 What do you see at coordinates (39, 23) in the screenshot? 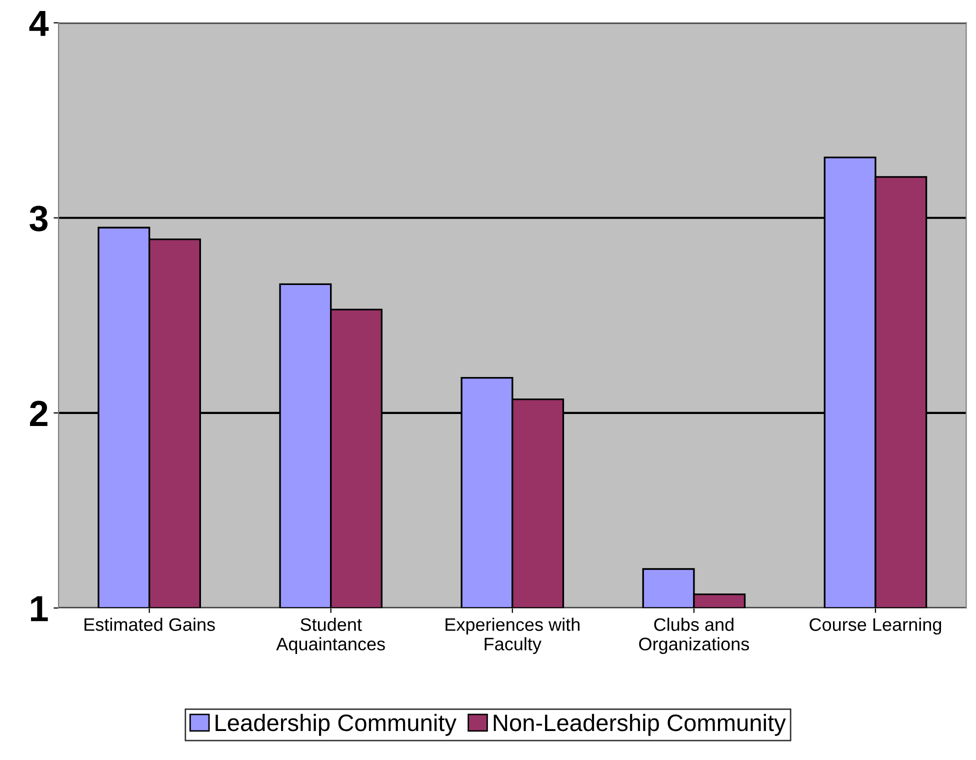
I see `y-tick-label: 4` at bounding box center [39, 23].